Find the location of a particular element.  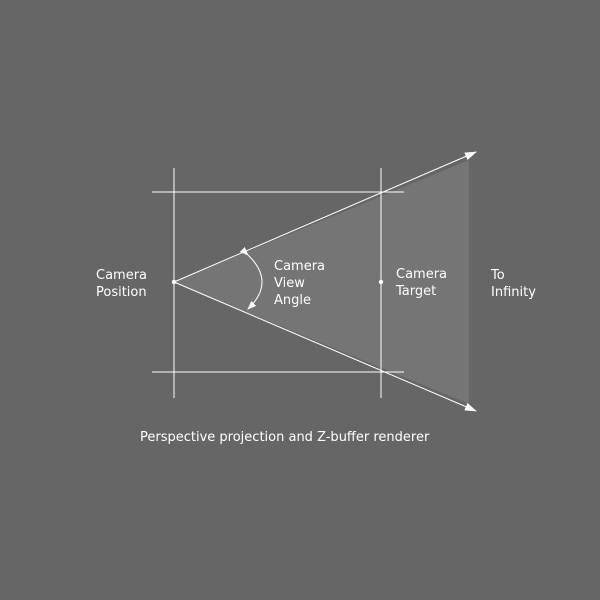

camera-view-angle-label: Camera View Angle is located at coordinates (301, 283).